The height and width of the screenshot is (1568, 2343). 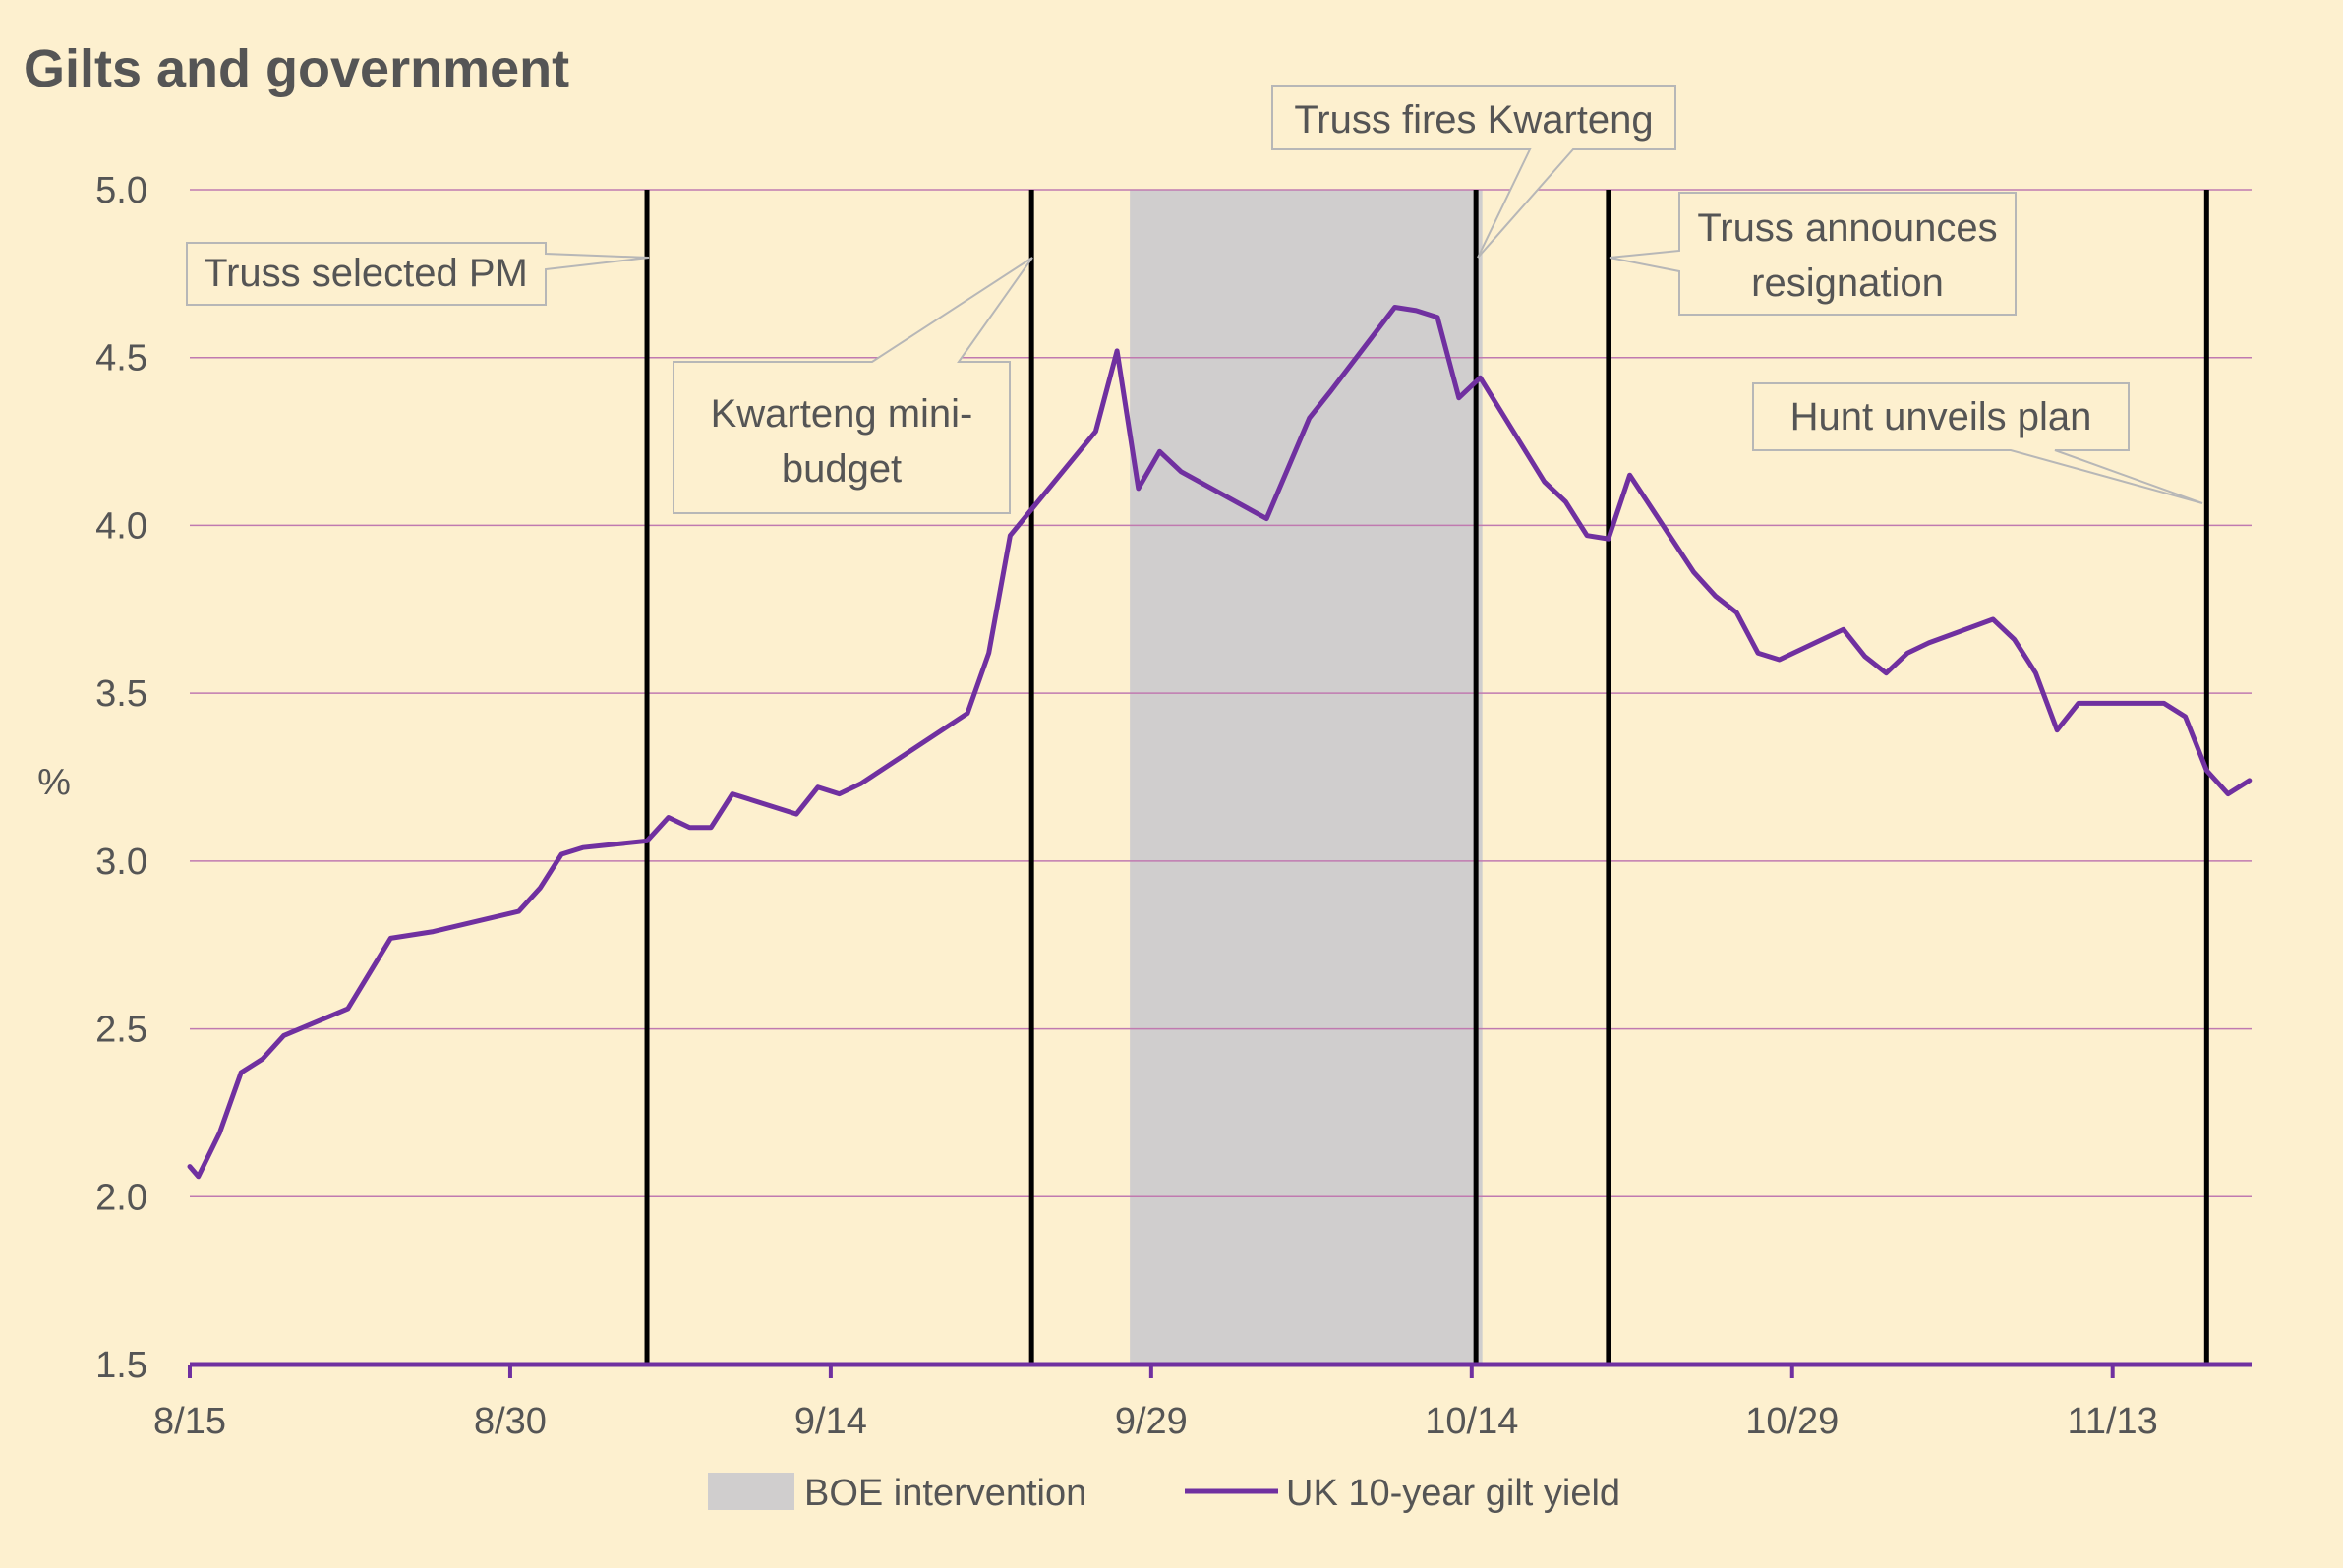 I want to click on legend-boe-label: BOE intervention, so click(x=945, y=1493).